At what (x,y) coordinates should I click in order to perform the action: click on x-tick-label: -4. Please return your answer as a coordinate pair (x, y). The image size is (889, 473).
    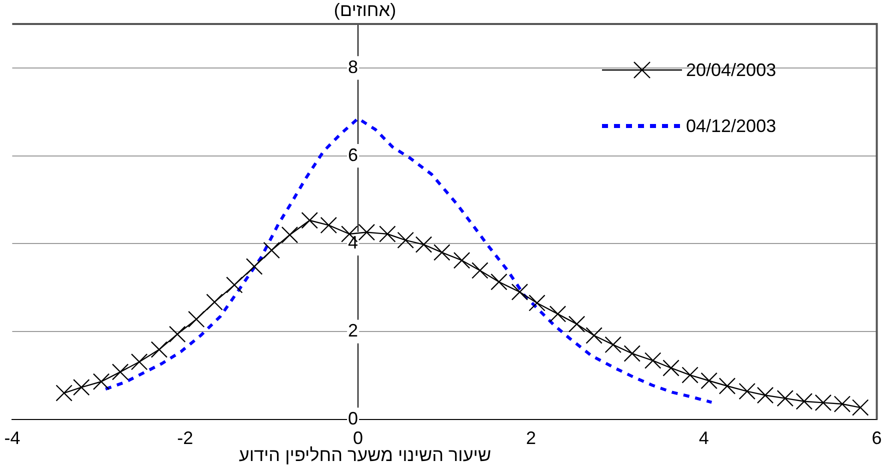
    Looking at the image, I should click on (12, 438).